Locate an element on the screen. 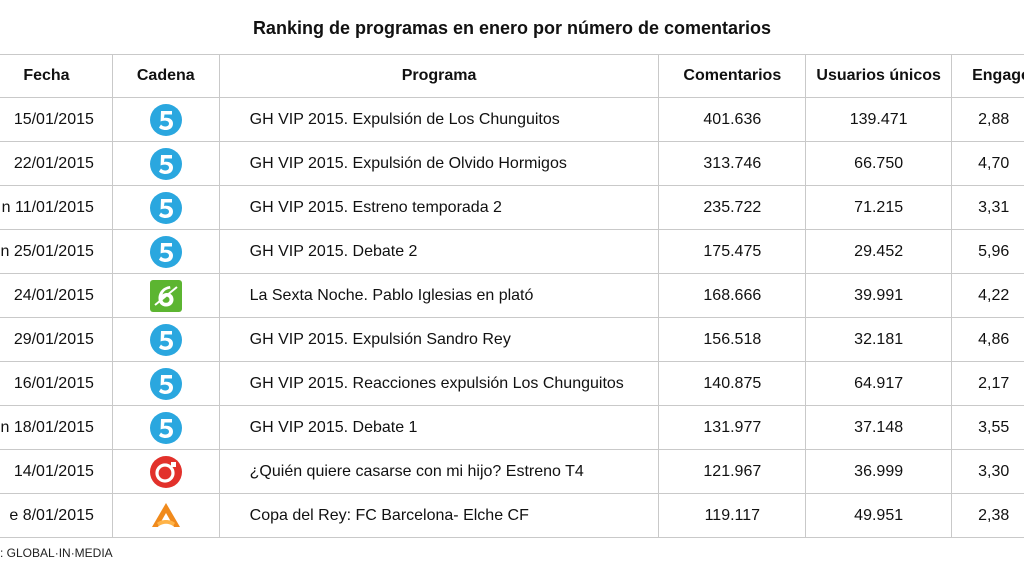  cell-usuarios: 64.917 is located at coordinates (879, 383).